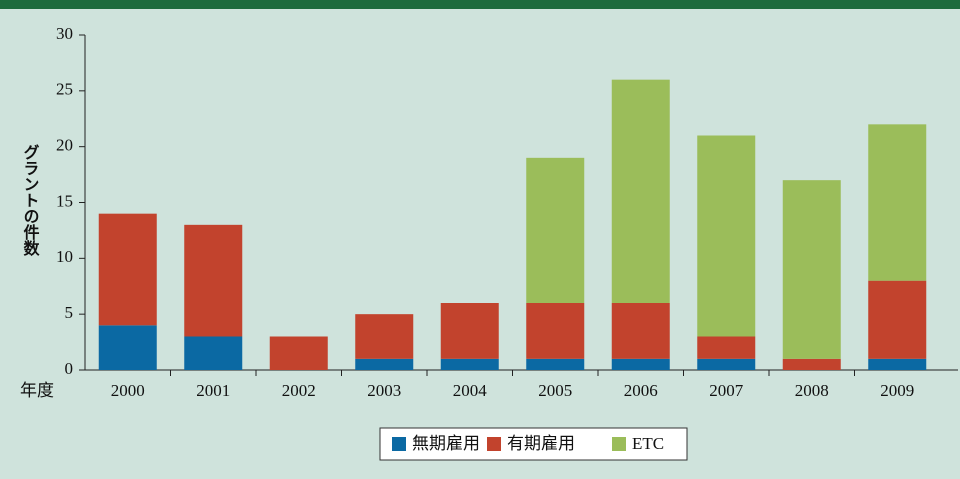  I want to click on x-tick-label: 2005, so click(555, 390).